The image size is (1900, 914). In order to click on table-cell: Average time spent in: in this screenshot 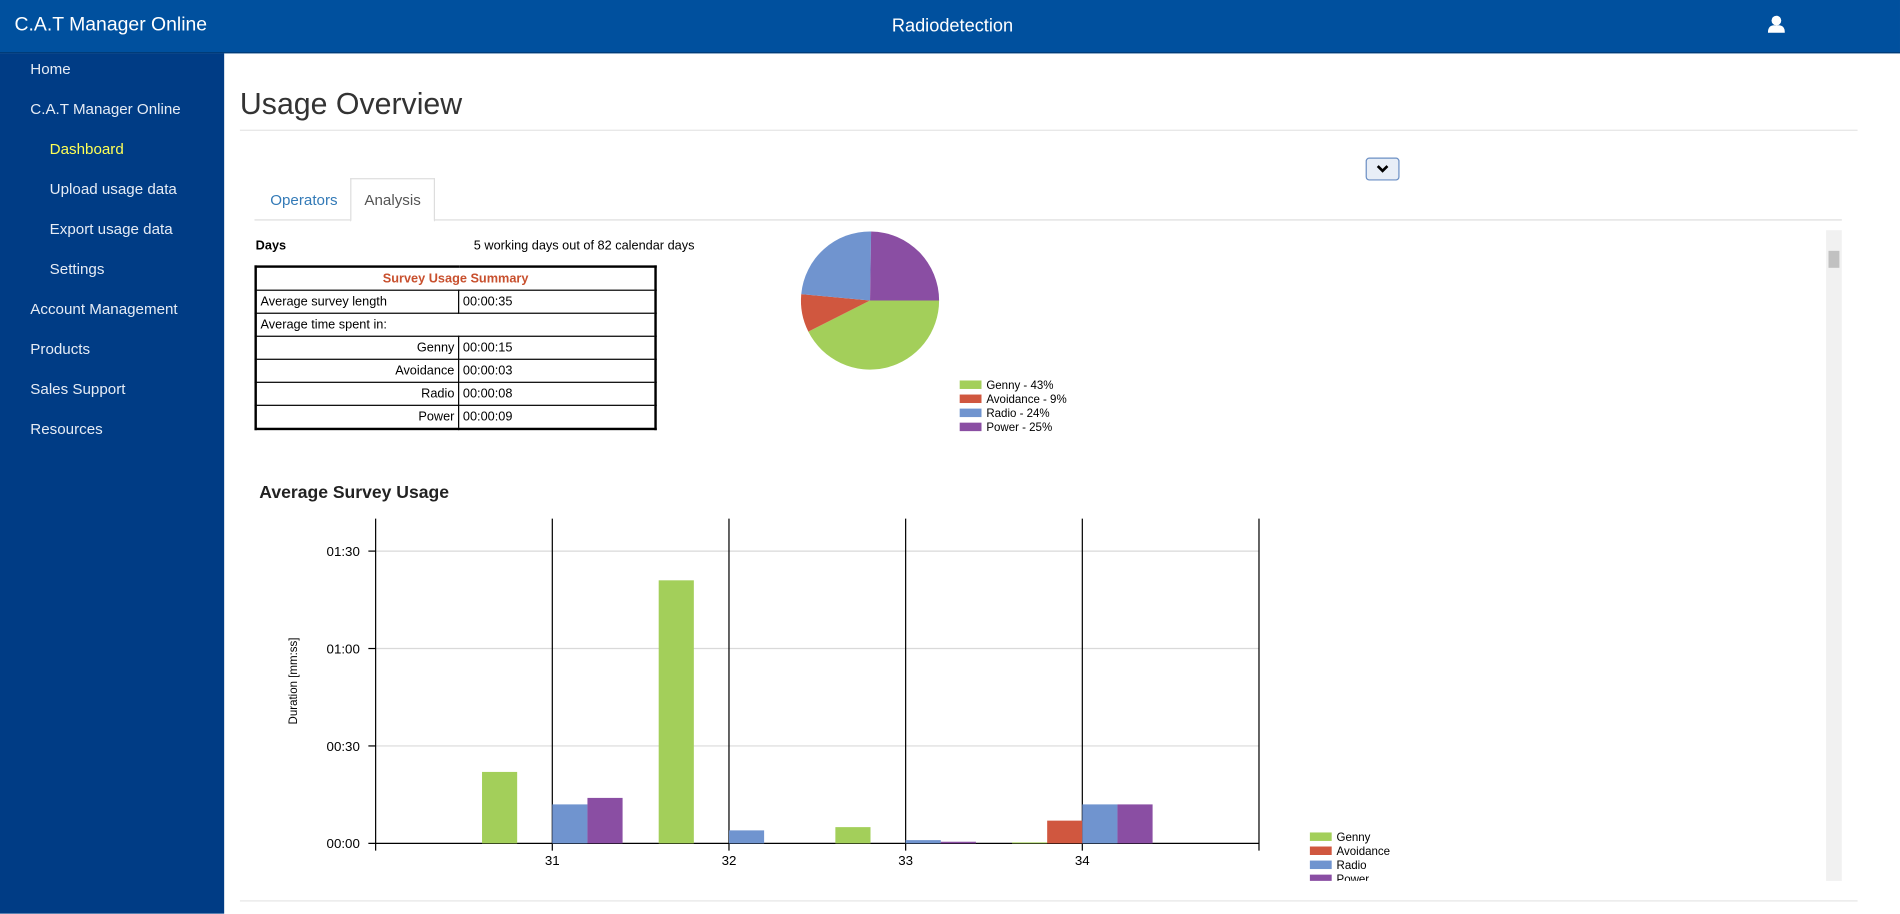, I will do `click(456, 324)`.